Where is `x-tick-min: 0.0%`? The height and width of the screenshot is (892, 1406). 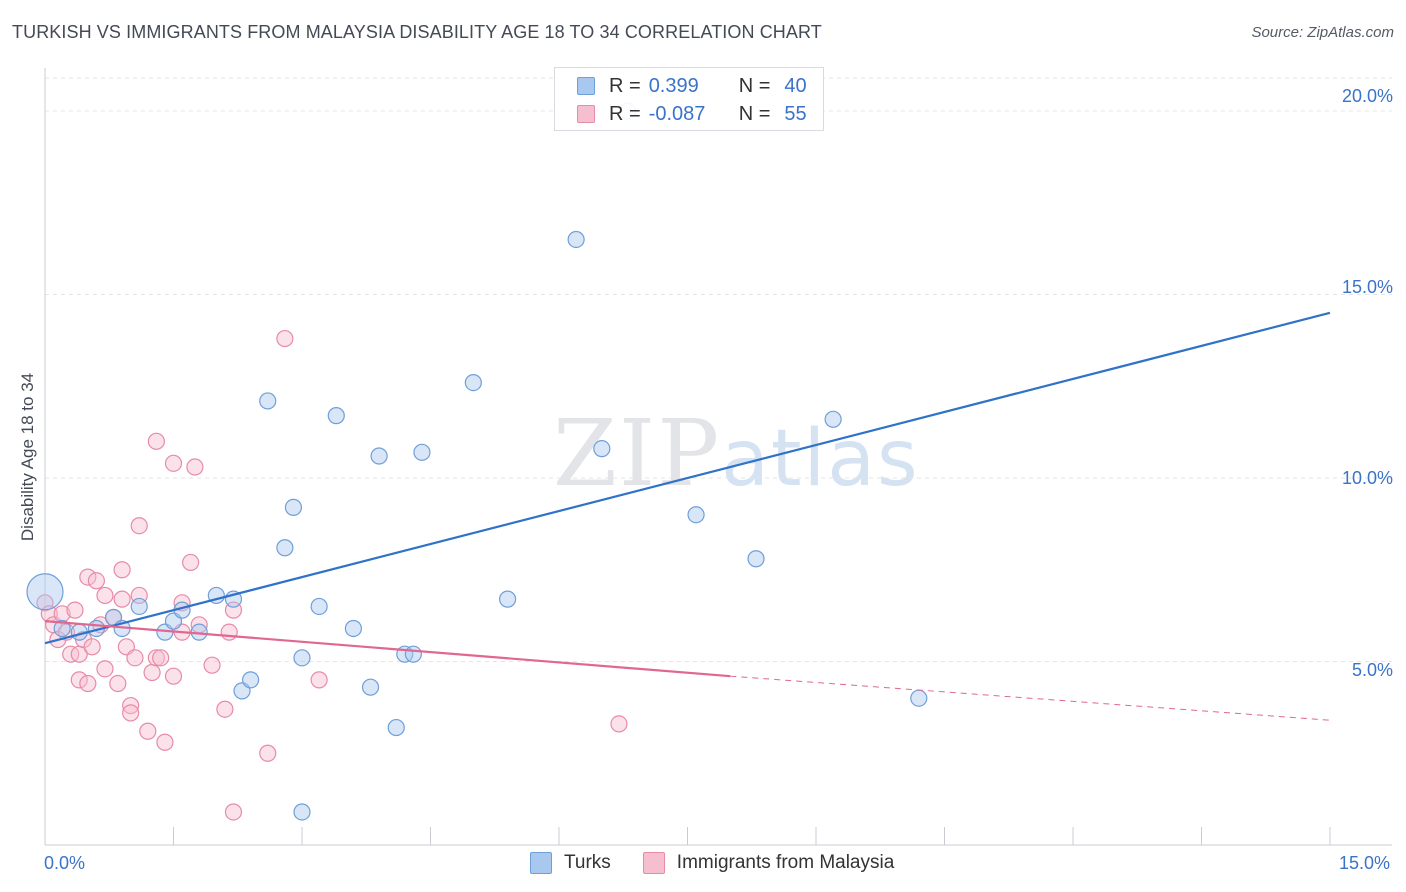
x-tick-min: 0.0% is located at coordinates (65, 863).